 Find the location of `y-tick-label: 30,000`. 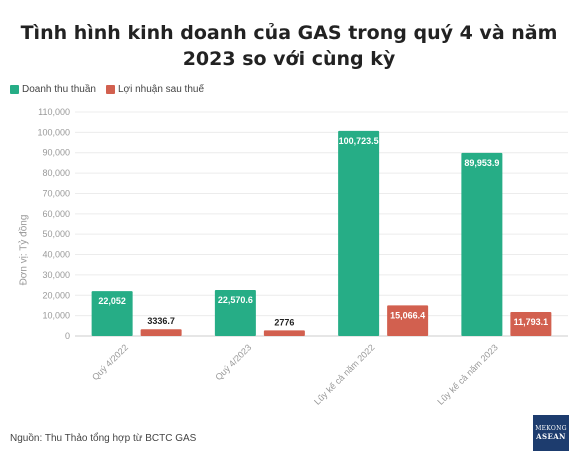

y-tick-label: 30,000 is located at coordinates (56, 275).